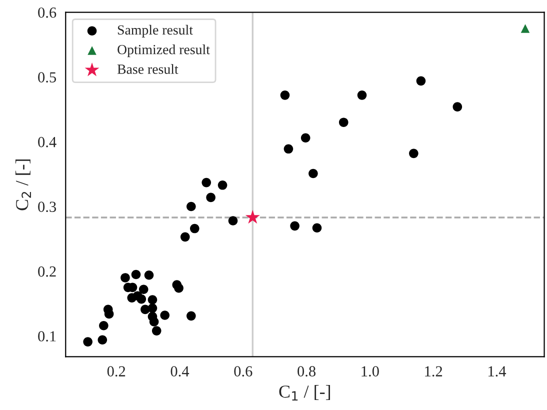 The width and height of the screenshot is (547, 410). I want to click on x-tick-label: 0.6, so click(243, 371).